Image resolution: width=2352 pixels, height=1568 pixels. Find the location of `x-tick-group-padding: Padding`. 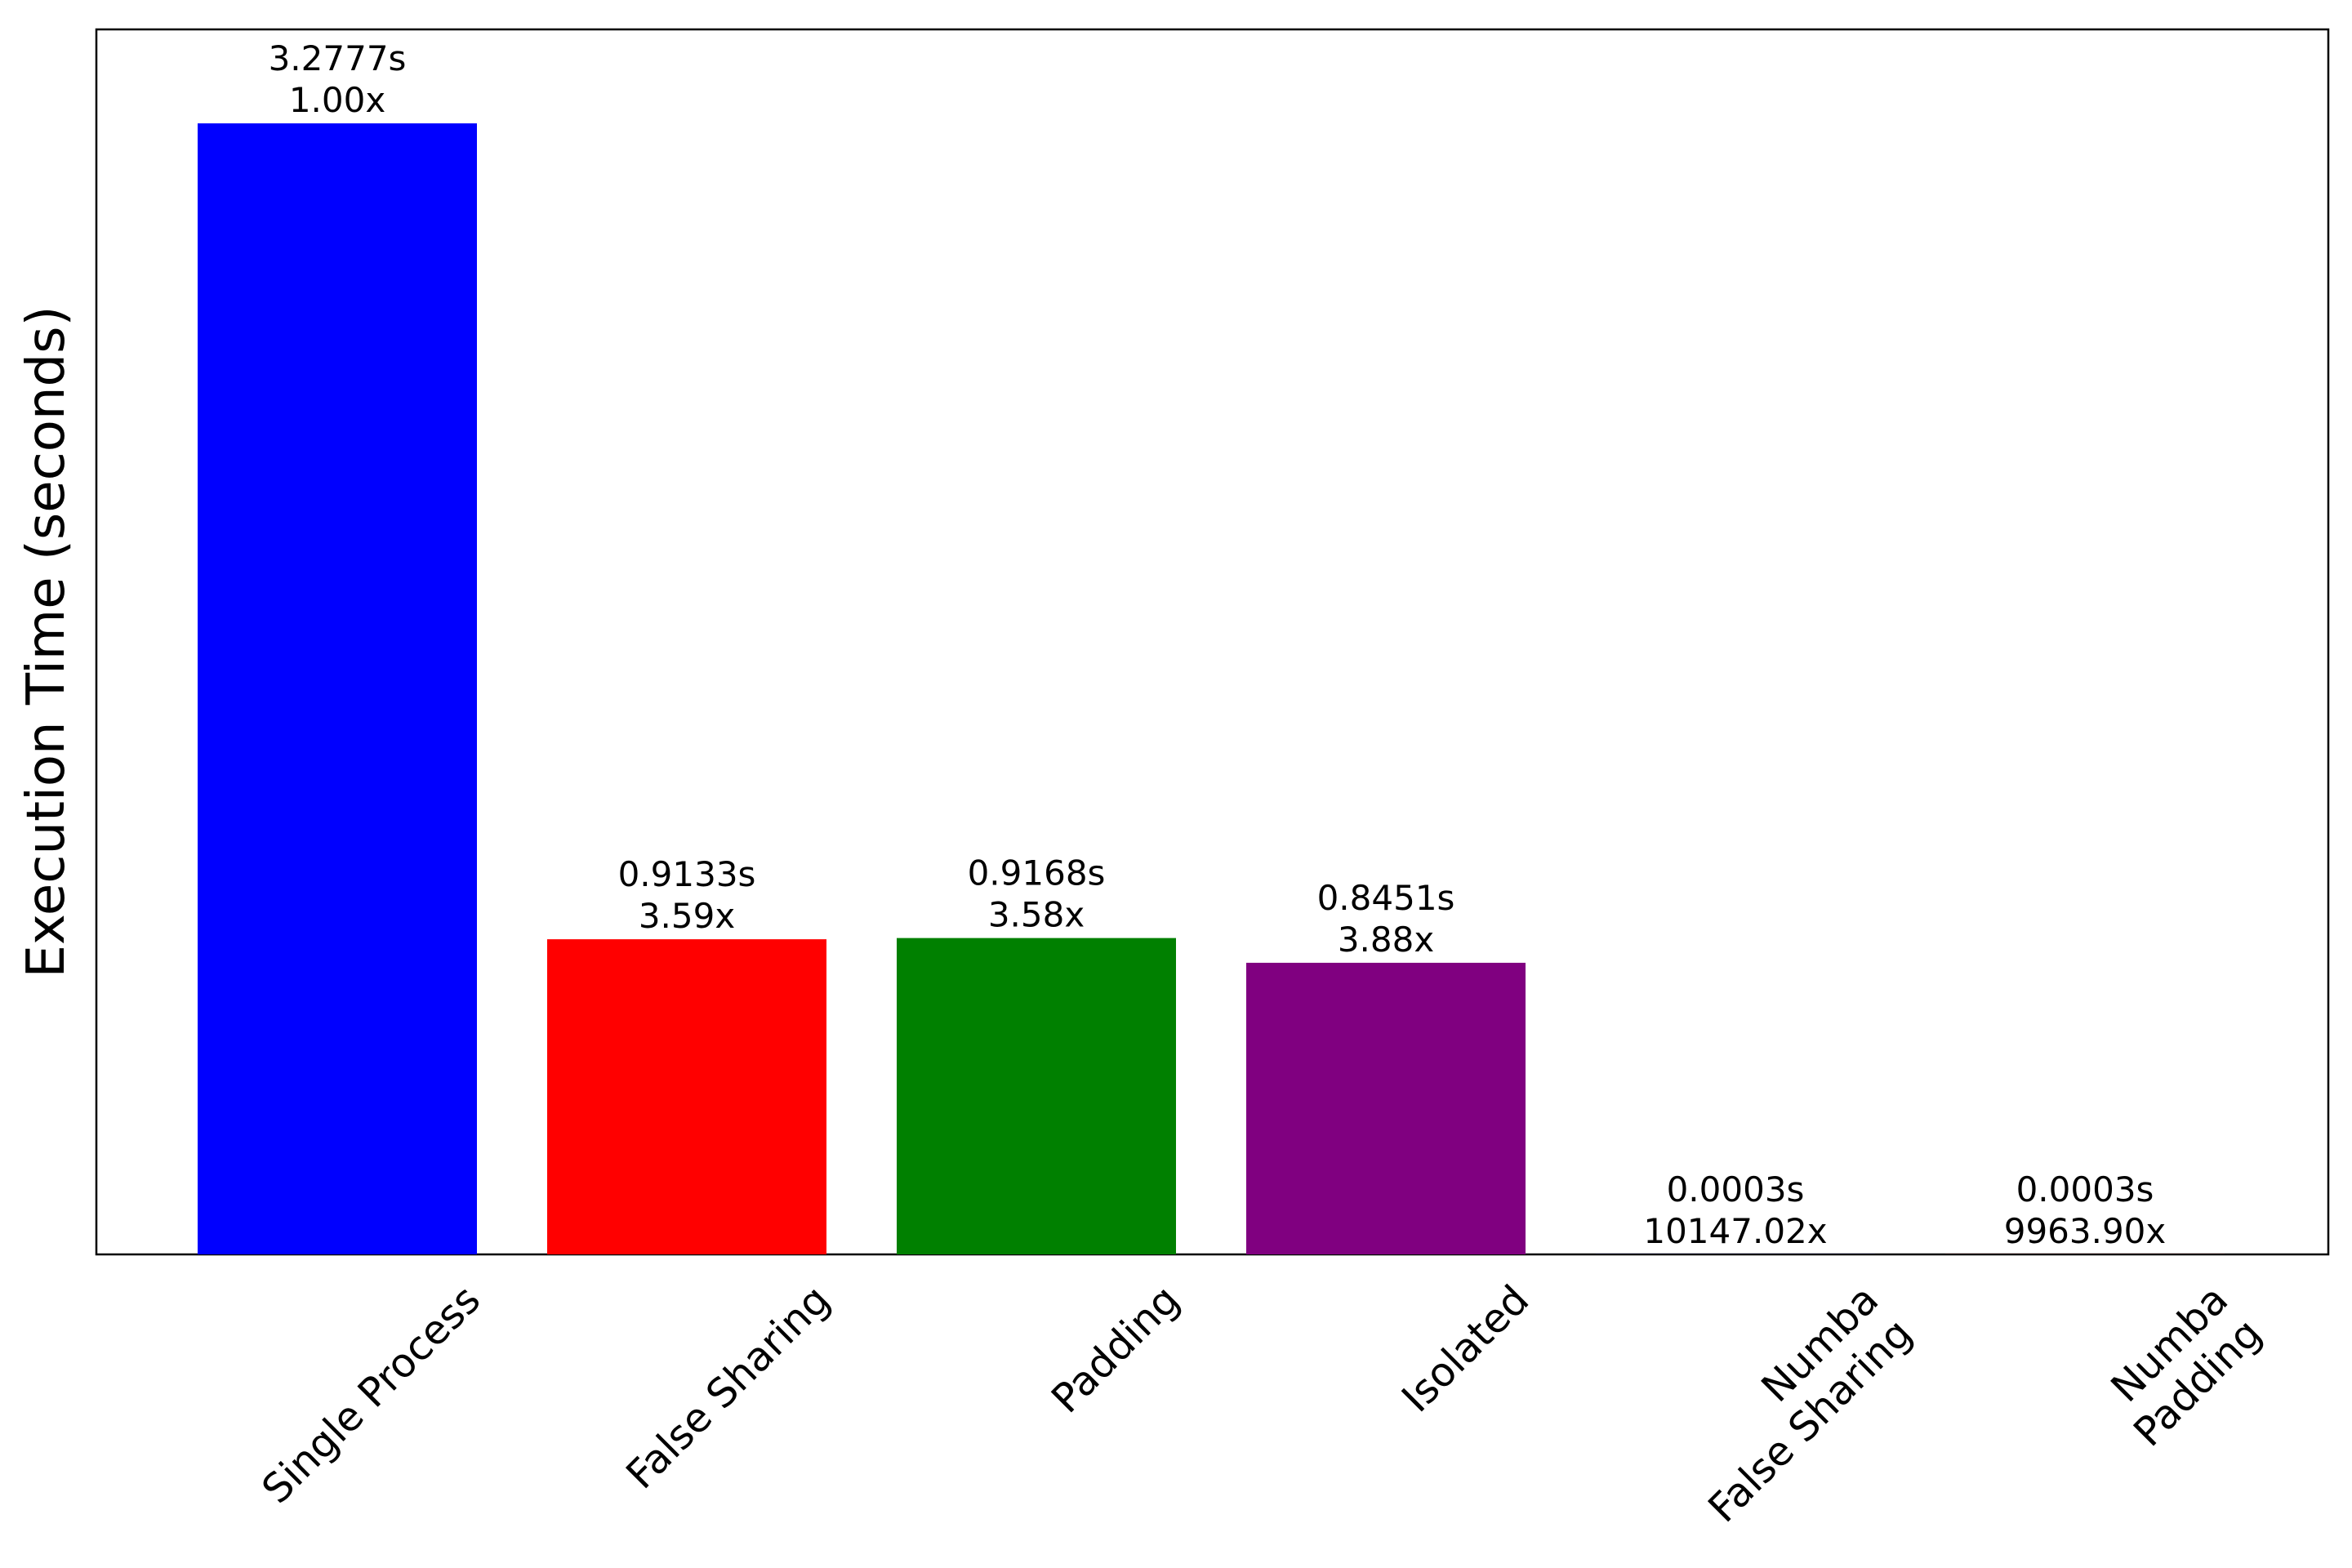

x-tick-group-padding: Padding is located at coordinates (1115, 1349).